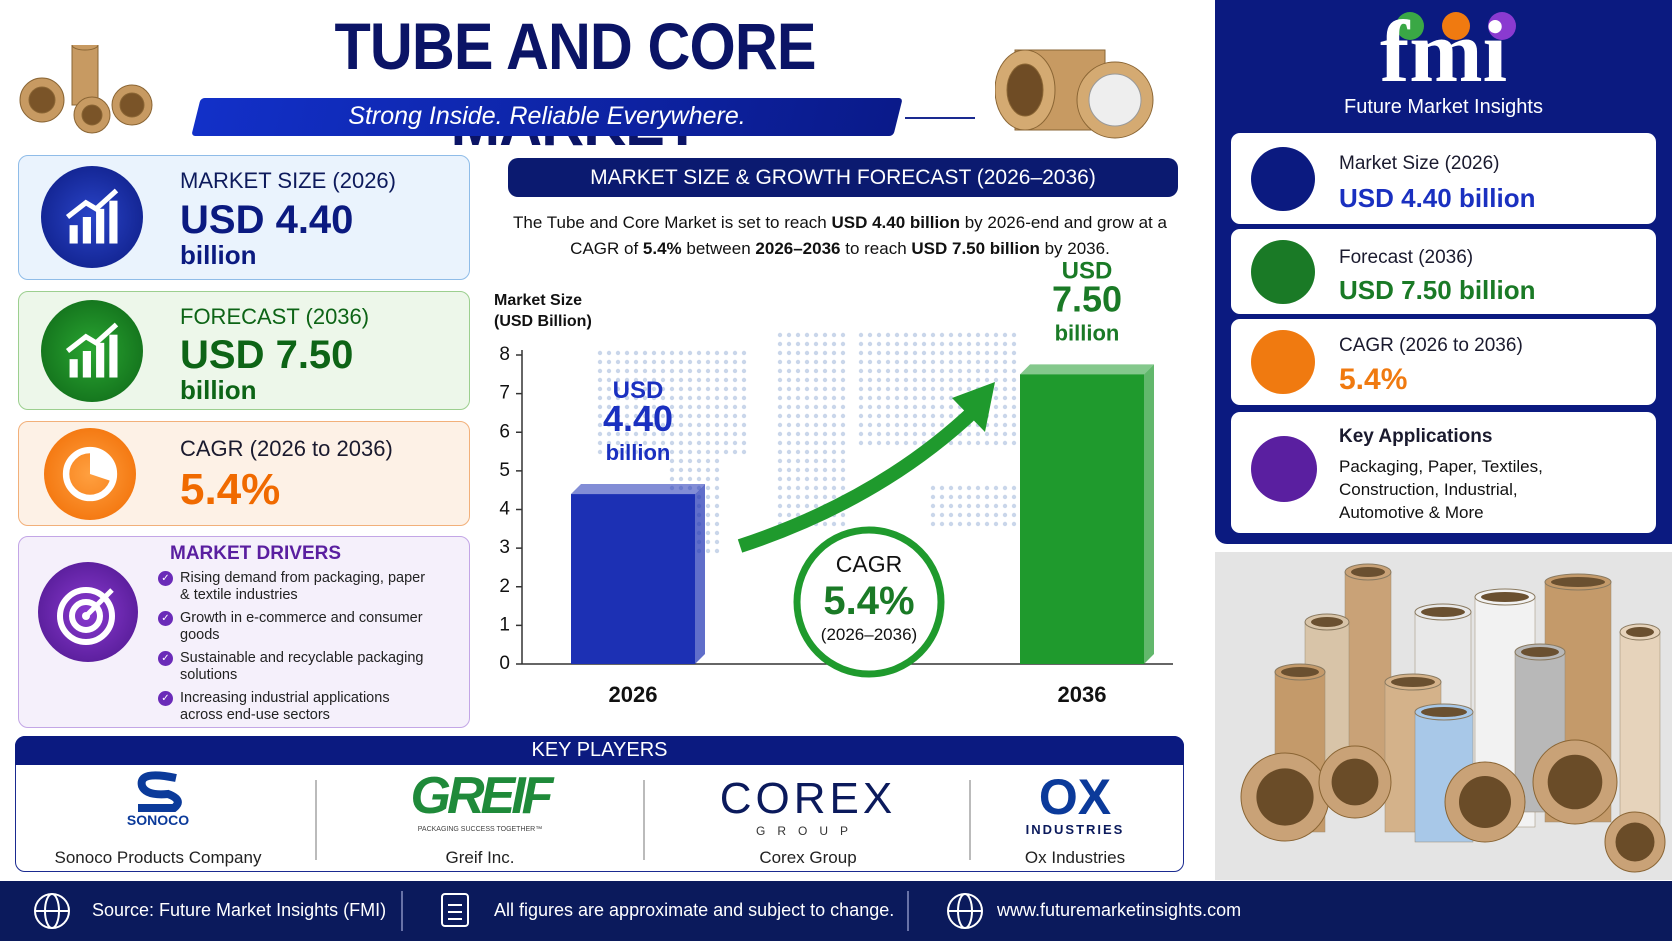  I want to click on card-value: USD 4.40 billion, so click(267, 234).